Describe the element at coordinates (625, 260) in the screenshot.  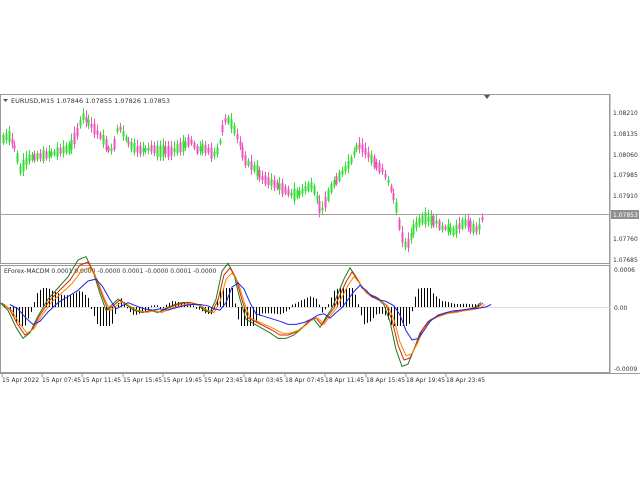
I see `price-scale-label: 1.07685` at that location.